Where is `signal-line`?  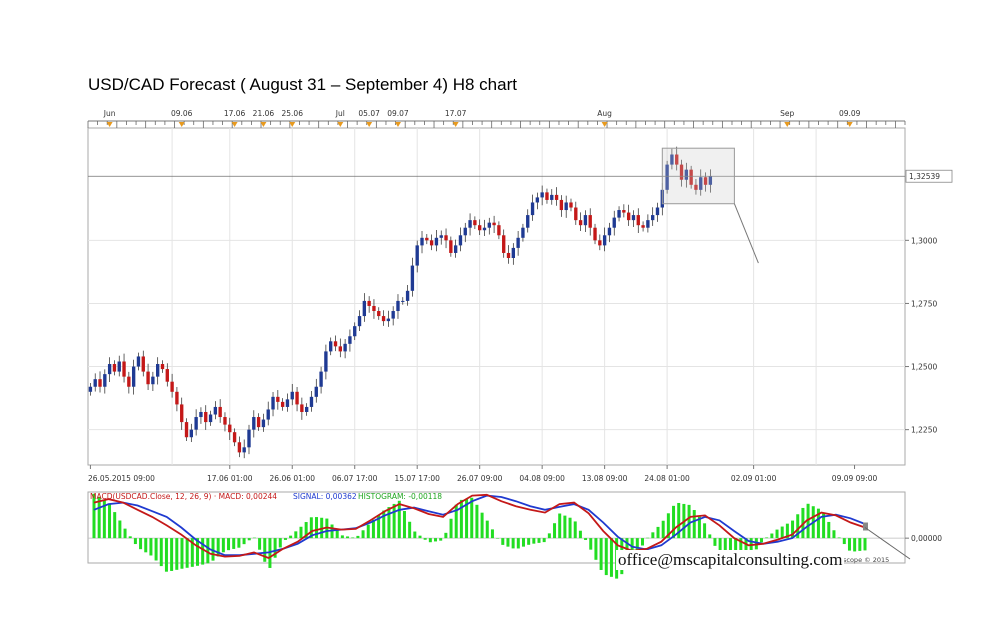
signal-line is located at coordinates (479, 525).